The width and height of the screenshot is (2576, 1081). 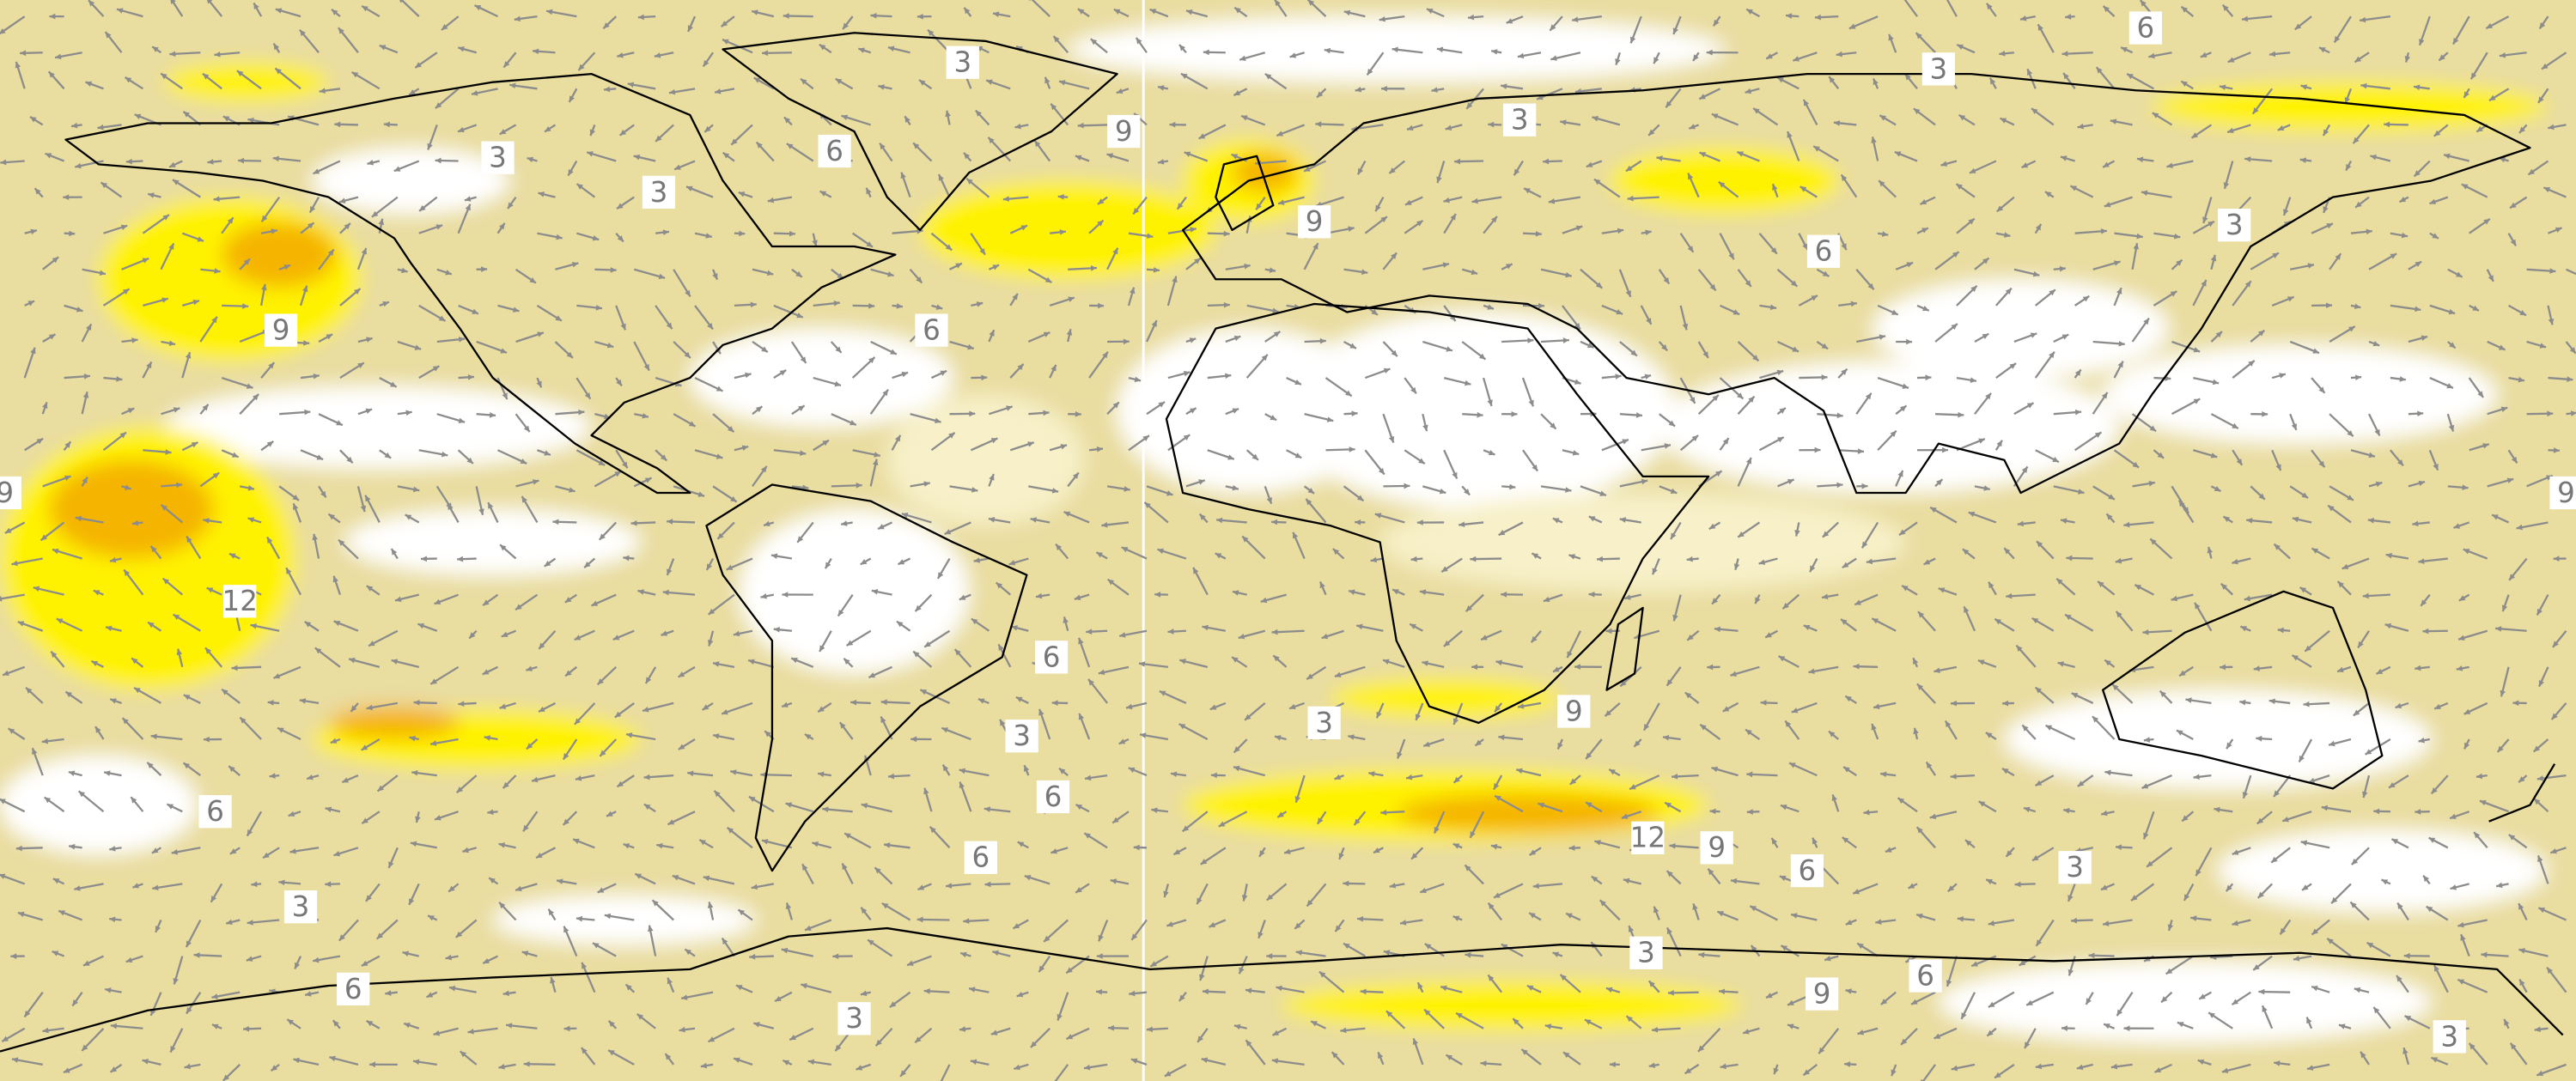 I want to click on wind-arrow-shaft, so click(x=1952, y=8).